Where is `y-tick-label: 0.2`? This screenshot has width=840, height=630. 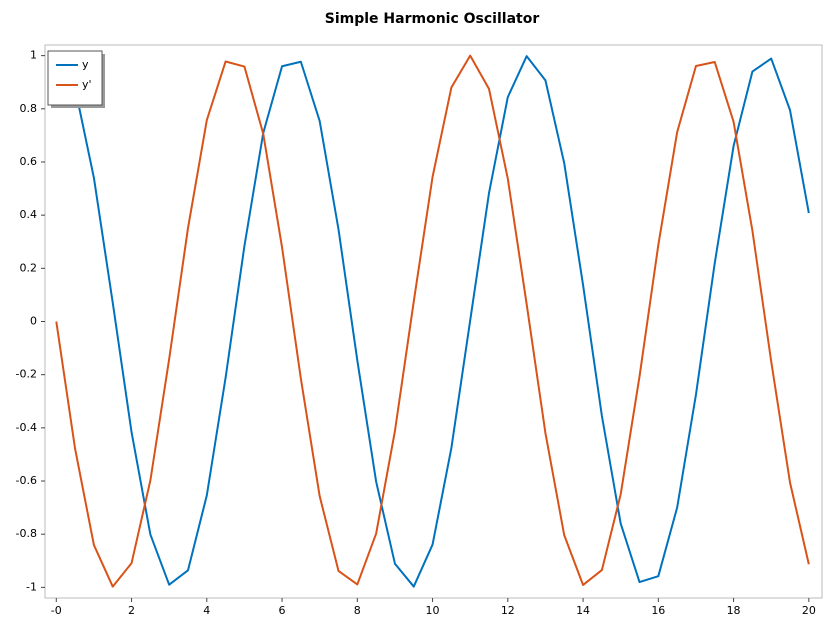
y-tick-label: 0.2 is located at coordinates (29, 267).